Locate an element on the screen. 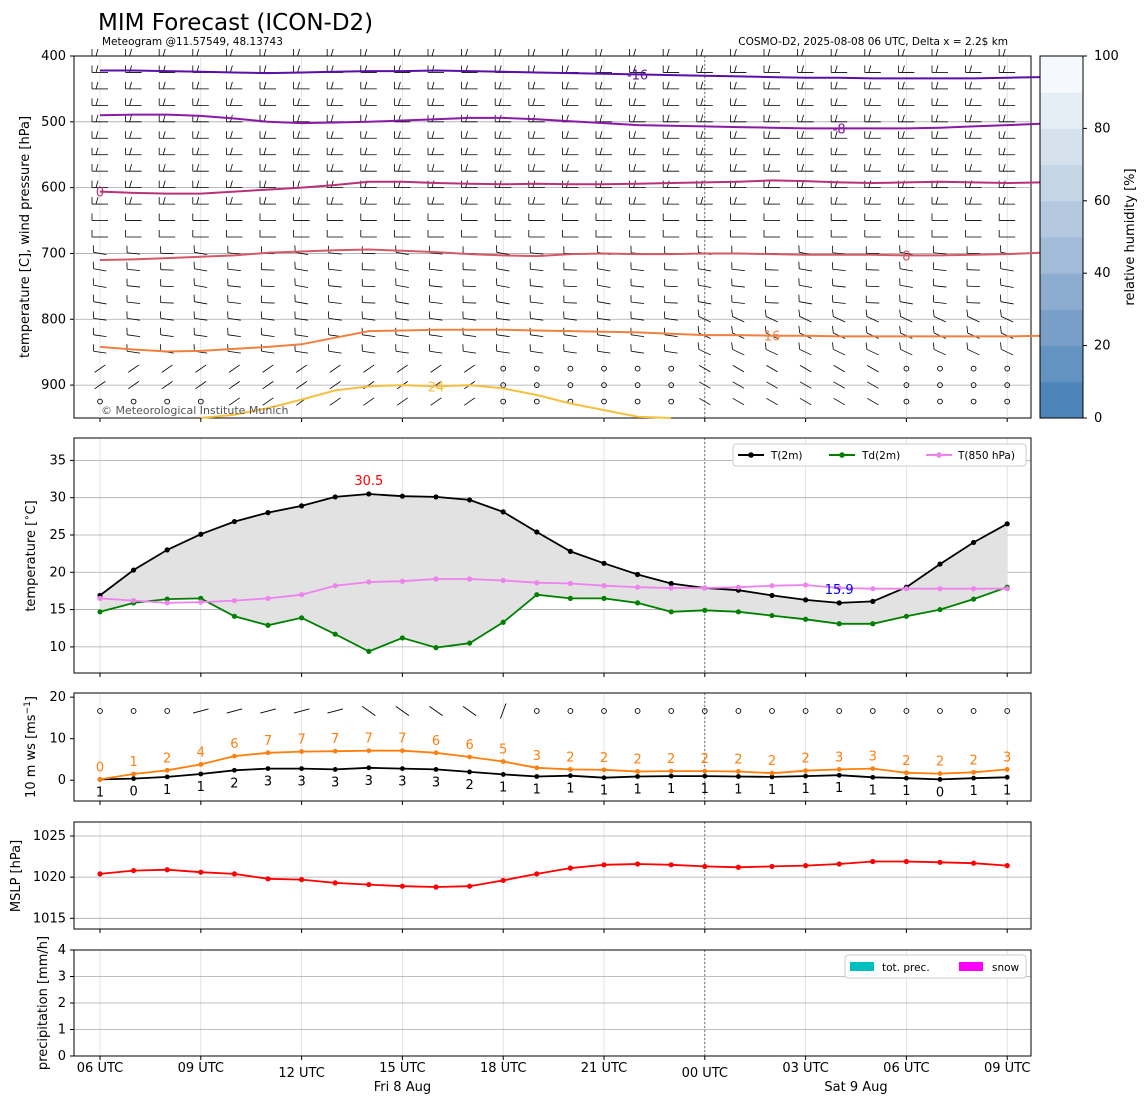 The height and width of the screenshot is (1105, 1148). isotherm-line is located at coordinates (587, 121).